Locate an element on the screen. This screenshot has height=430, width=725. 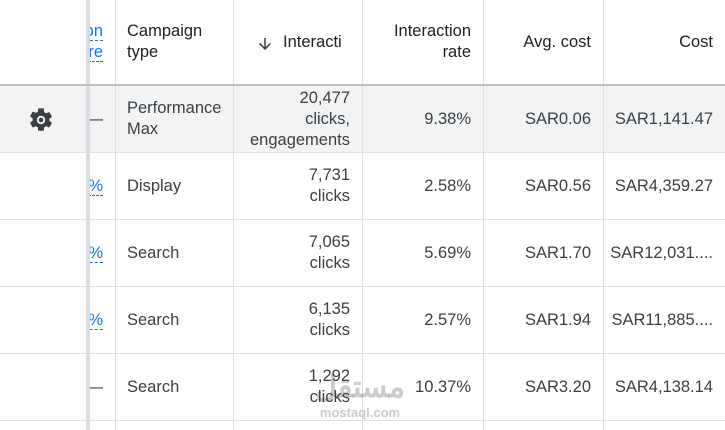
cell-line: on is located at coordinates (96, 31).